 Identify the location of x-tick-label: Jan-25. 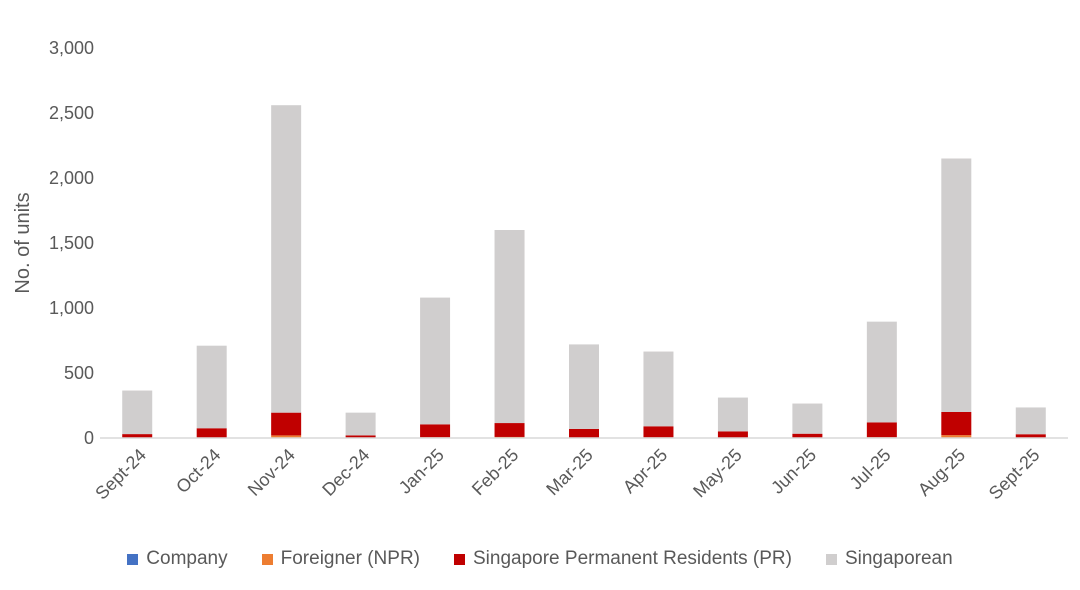
(421, 471).